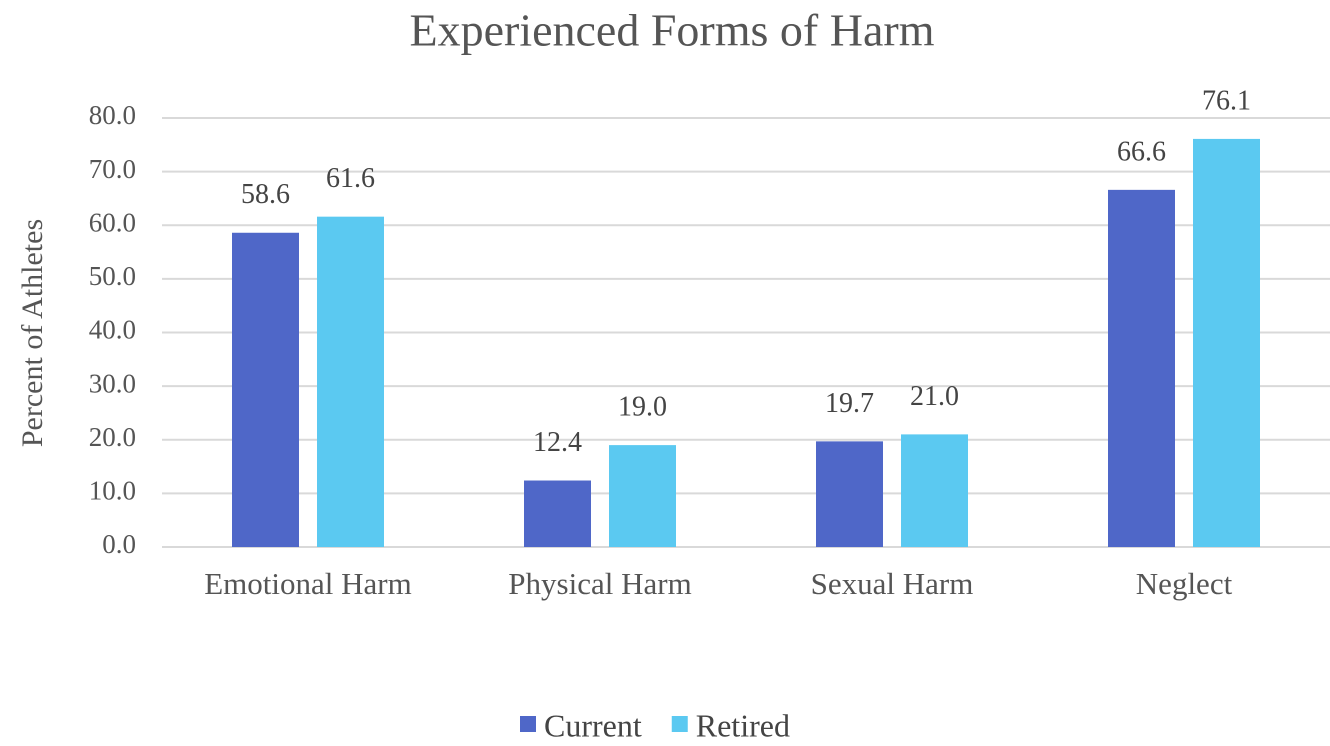 The height and width of the screenshot is (746, 1330). What do you see at coordinates (112, 491) in the screenshot?
I see `y-tick-label: 10.0` at bounding box center [112, 491].